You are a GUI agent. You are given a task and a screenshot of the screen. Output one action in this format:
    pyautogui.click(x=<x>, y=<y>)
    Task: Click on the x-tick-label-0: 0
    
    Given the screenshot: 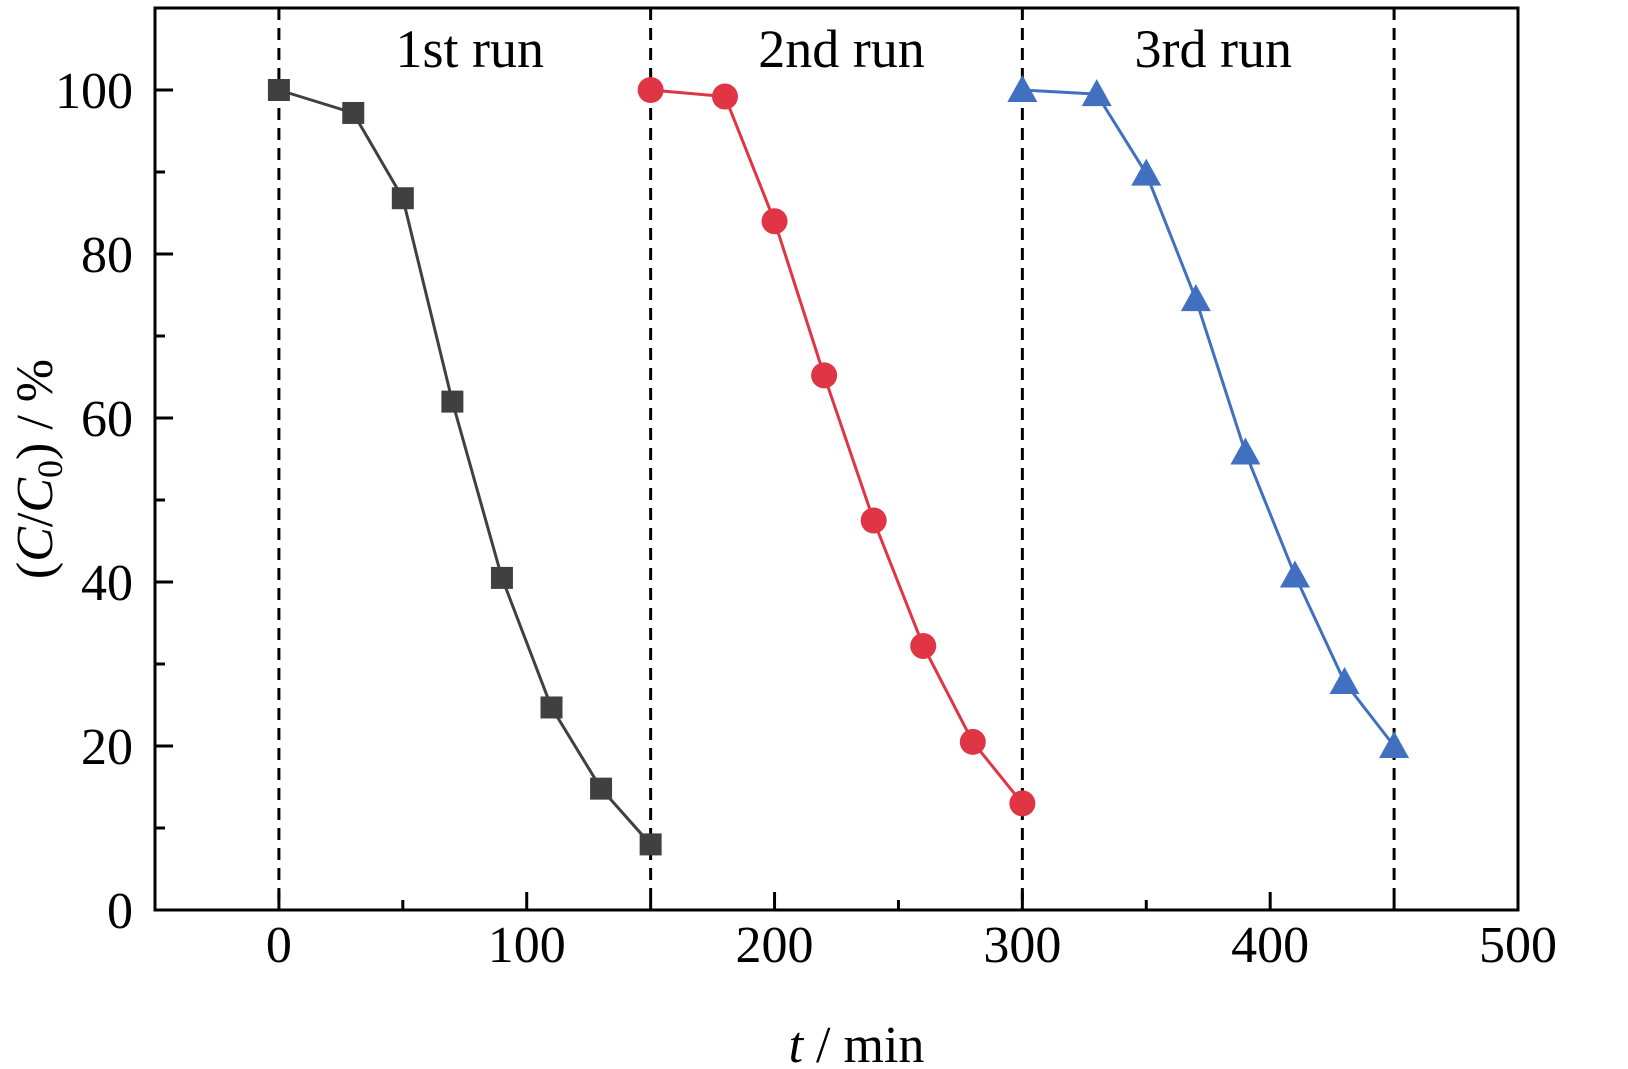 What is the action you would take?
    pyautogui.click(x=279, y=945)
    